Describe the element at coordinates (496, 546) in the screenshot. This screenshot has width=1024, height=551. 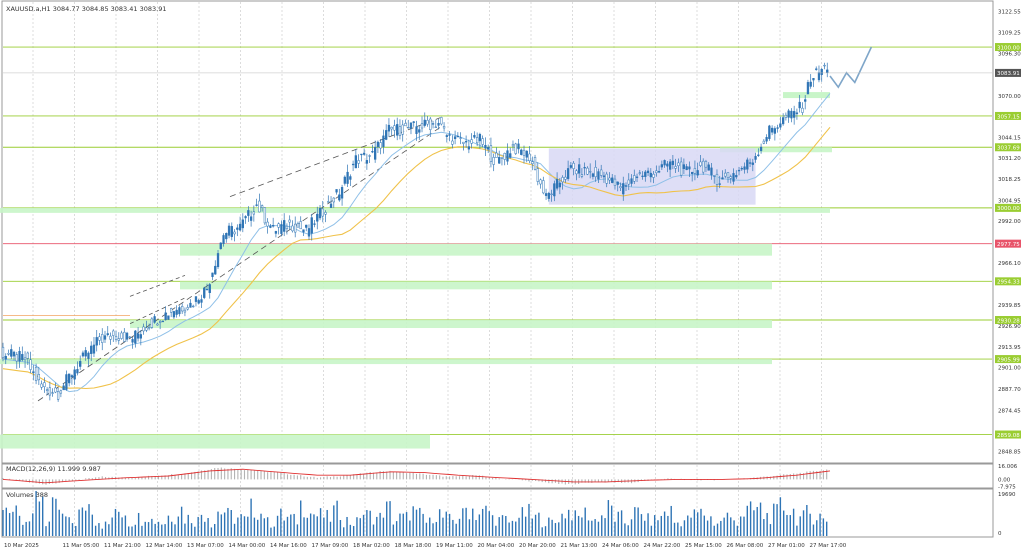
I see `time-tick-label: 20 Mar 04:00` at that location.